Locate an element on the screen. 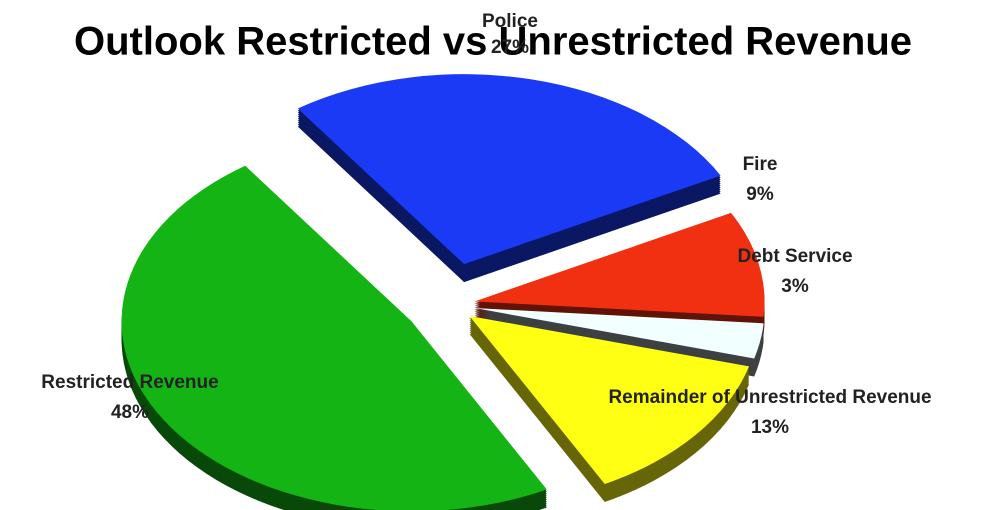  slice-label: Restricted Revenue is located at coordinates (129, 382).